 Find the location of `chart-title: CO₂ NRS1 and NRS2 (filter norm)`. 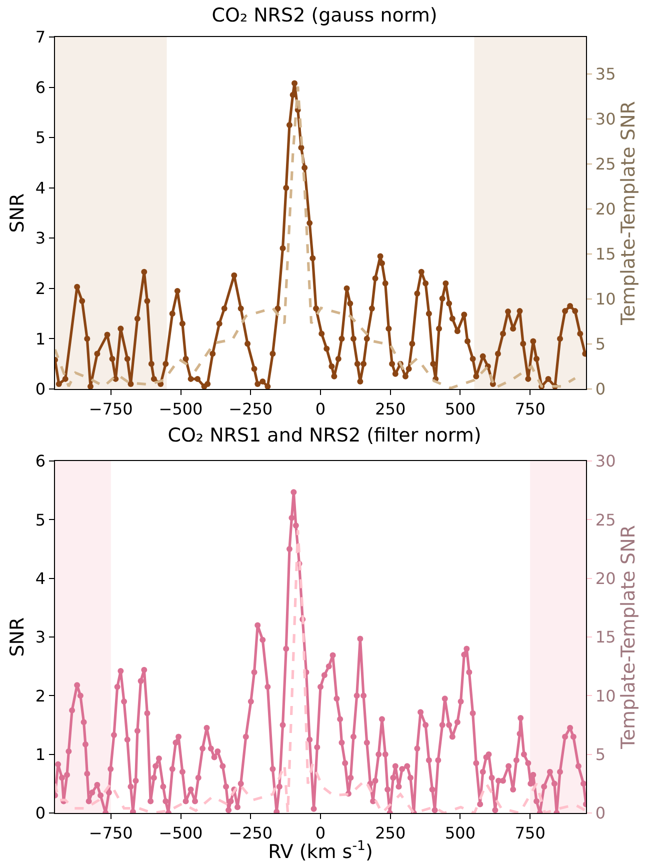

chart-title: CO₂ NRS1 and NRS2 (filter norm) is located at coordinates (325, 435).